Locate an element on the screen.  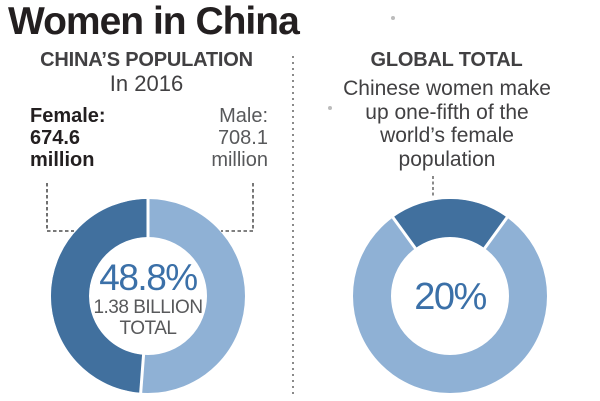
page-title: Women in China is located at coordinates (154, 21).